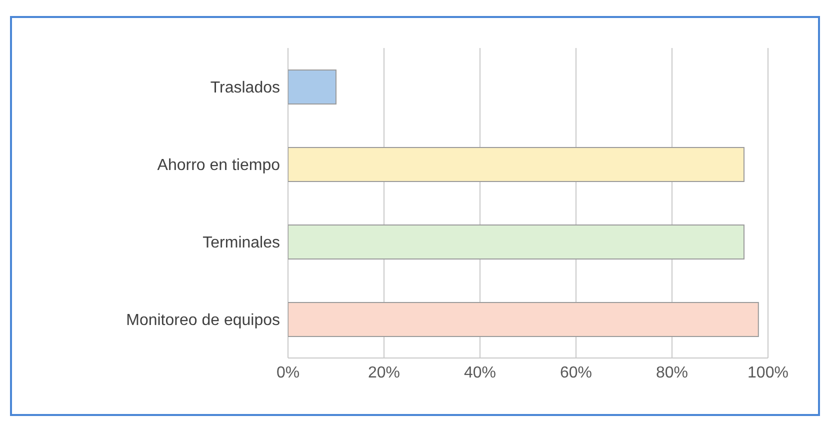  What do you see at coordinates (245, 87) in the screenshot?
I see `y-tick-label: Traslados` at bounding box center [245, 87].